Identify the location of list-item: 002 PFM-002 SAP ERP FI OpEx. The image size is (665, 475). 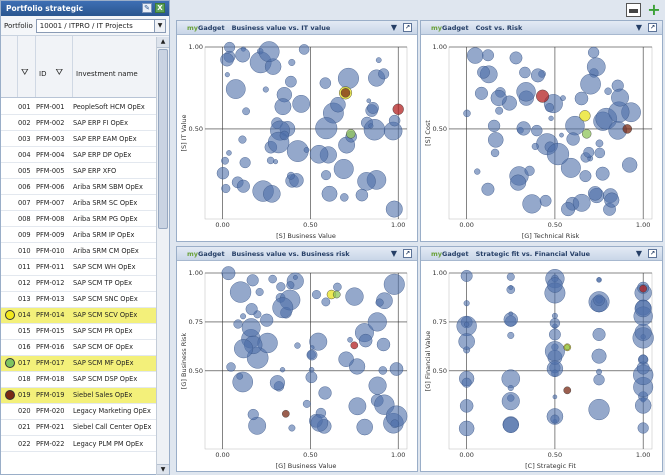
(79, 123).